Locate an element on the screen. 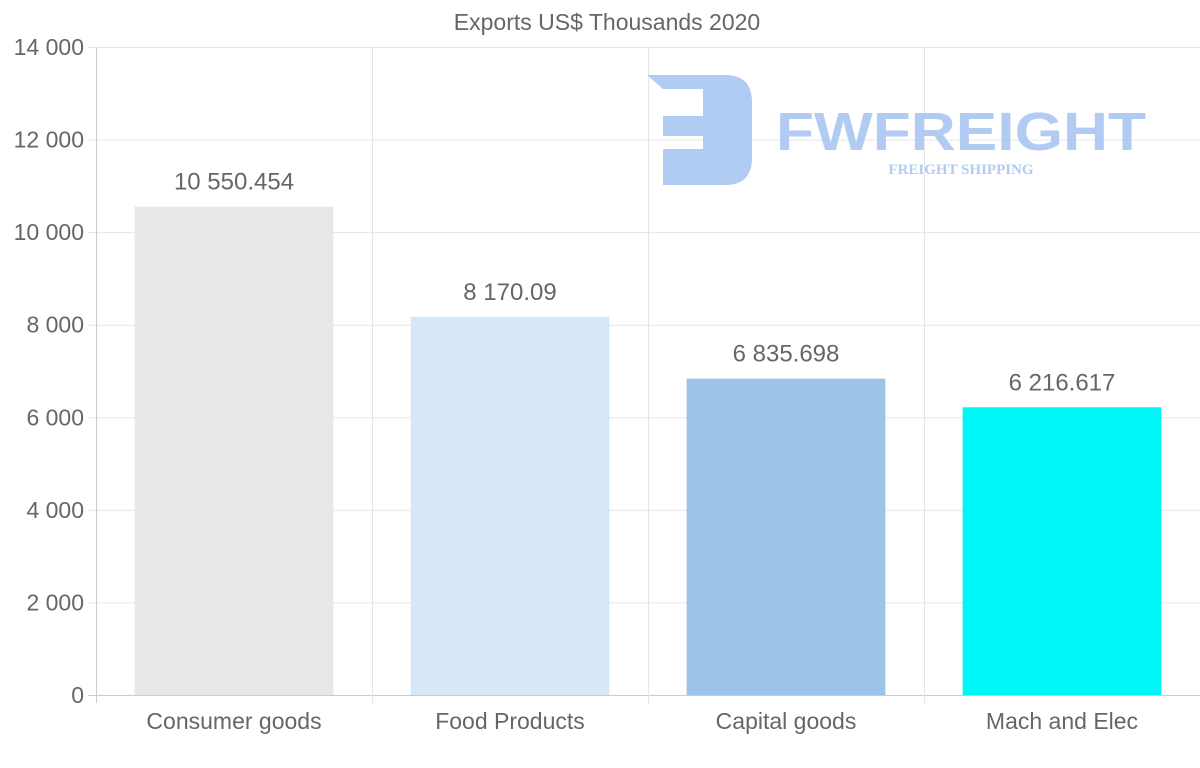 This screenshot has height=768, width=1200. y-tick-label: 14 000 is located at coordinates (49, 47).